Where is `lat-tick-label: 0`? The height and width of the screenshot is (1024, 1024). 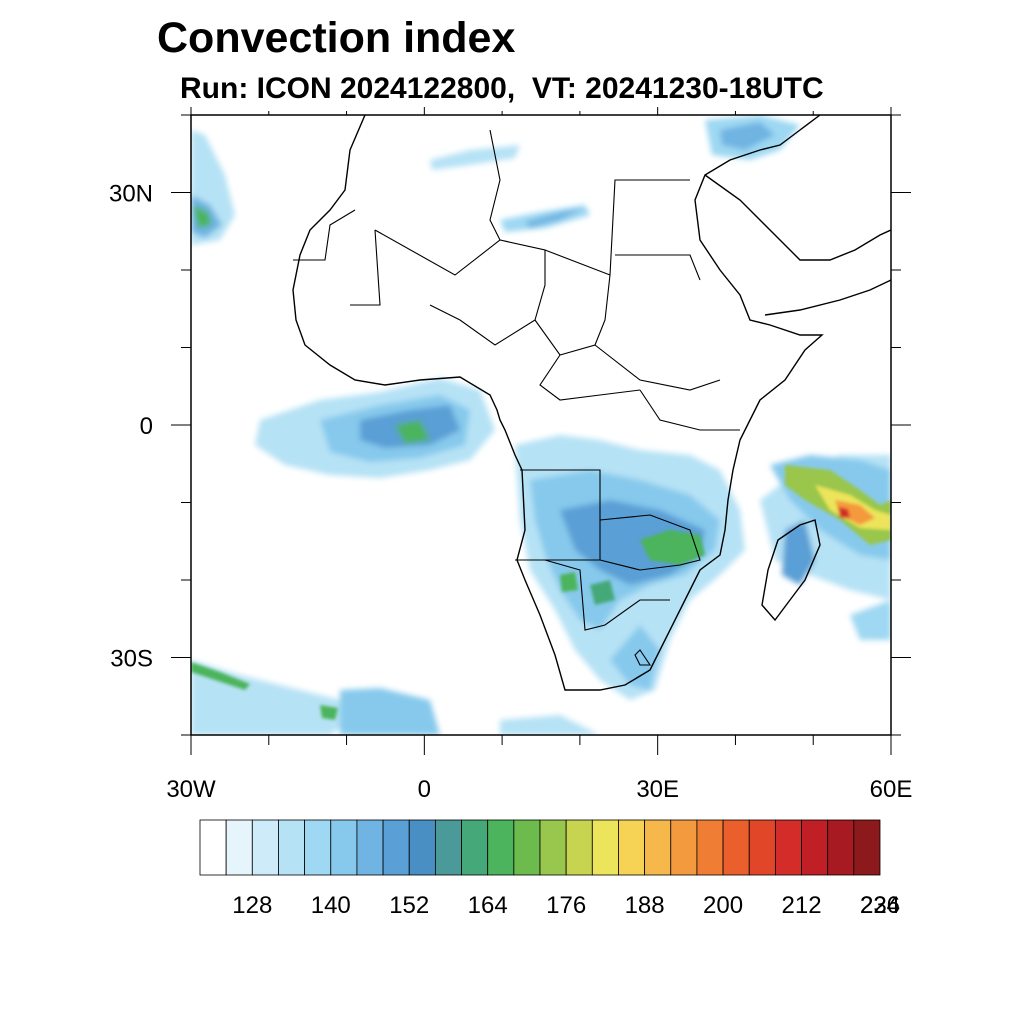
lat-tick-label: 0 is located at coordinates (146, 426).